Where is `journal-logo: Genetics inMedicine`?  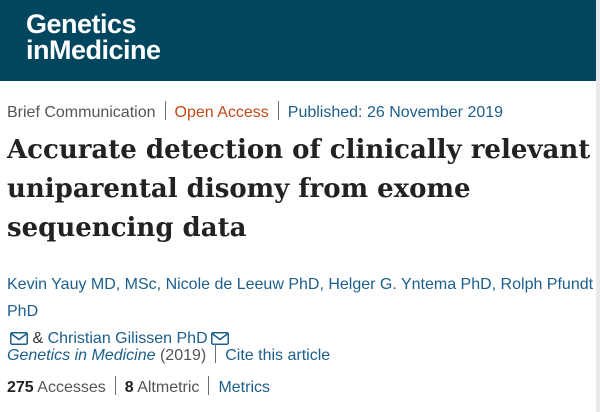
journal-logo: Genetics inMedicine is located at coordinates (93, 37).